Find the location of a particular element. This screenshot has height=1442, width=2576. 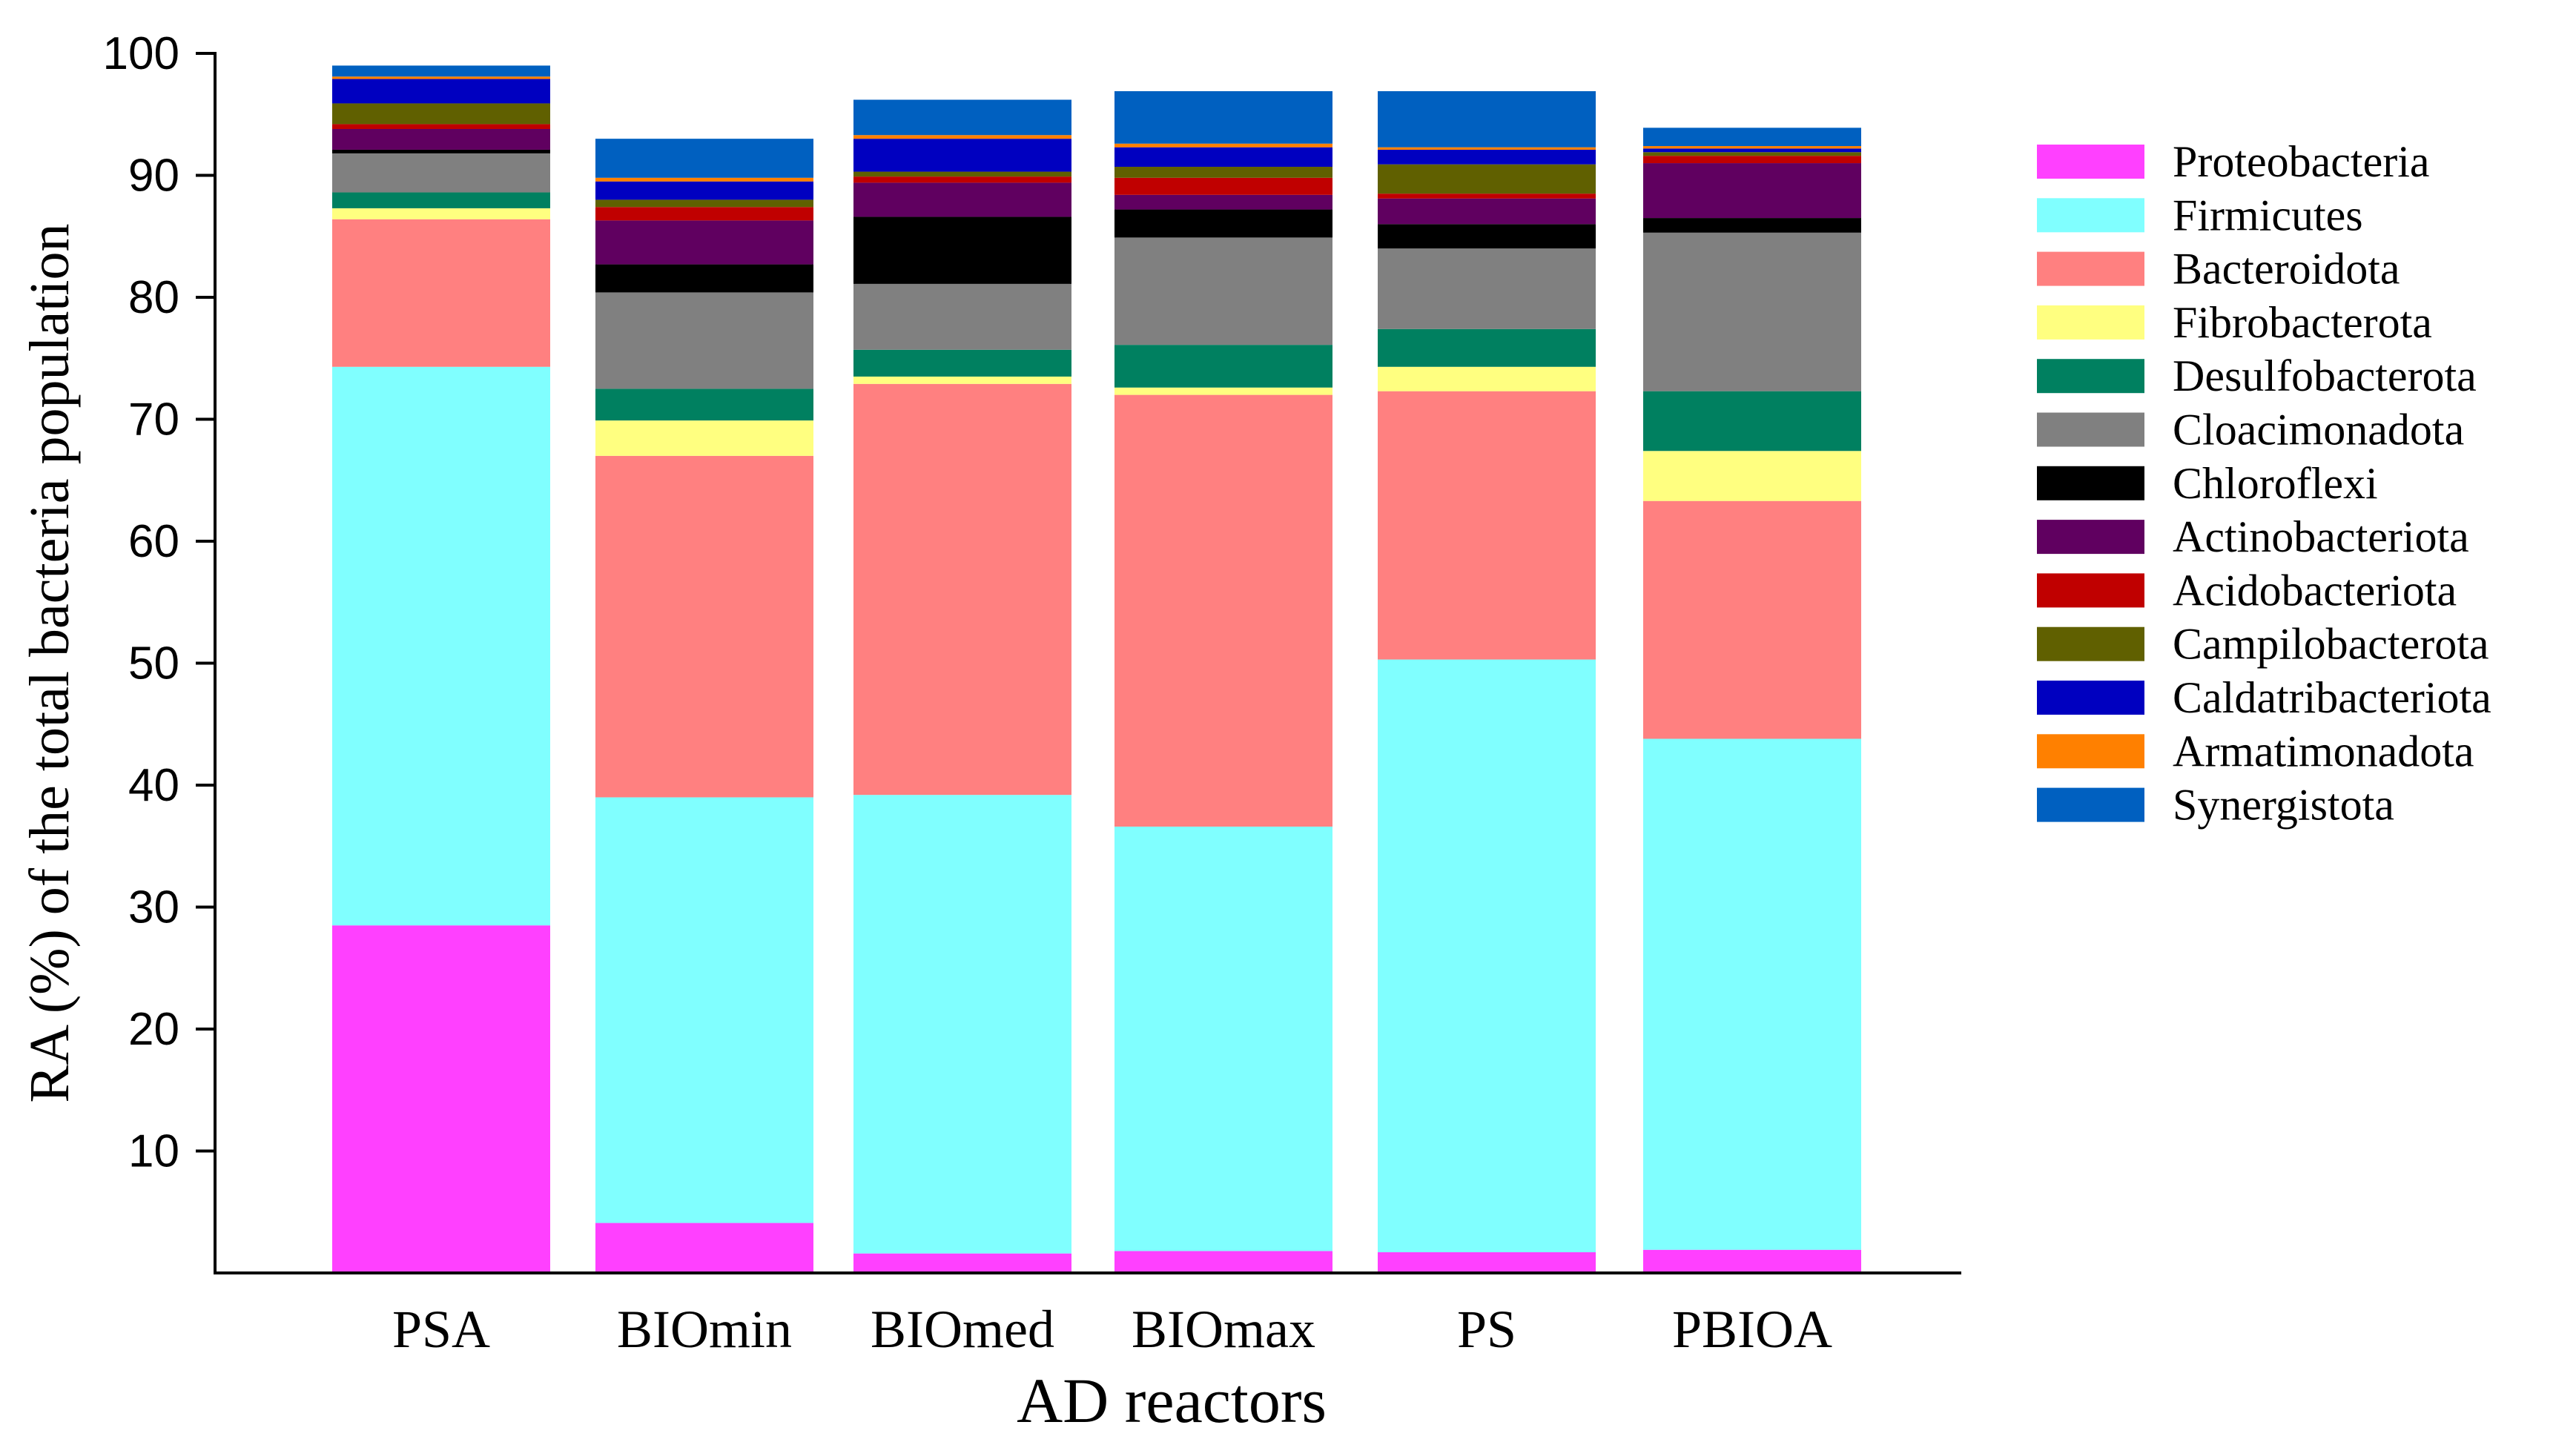

legend-item: Armatimonadota is located at coordinates (2255, 751).